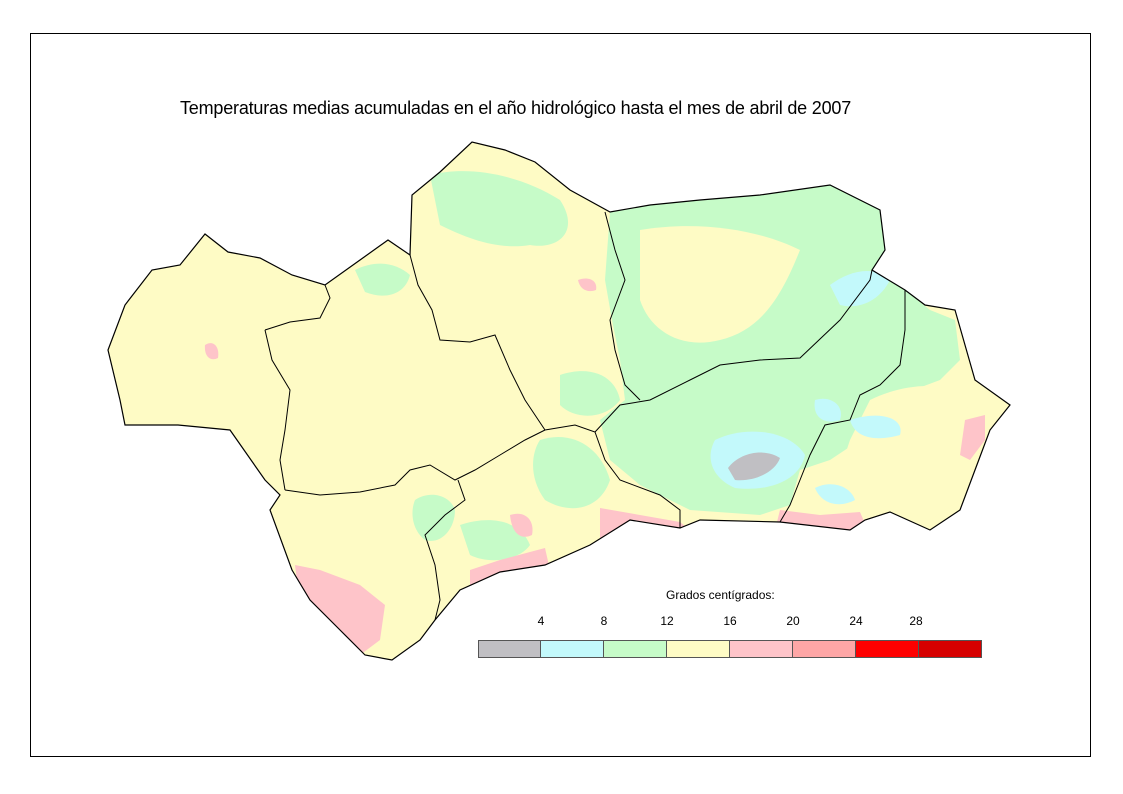  Describe the element at coordinates (720, 284) in the screenshot. I see `zone-12-16-jaen` at that location.